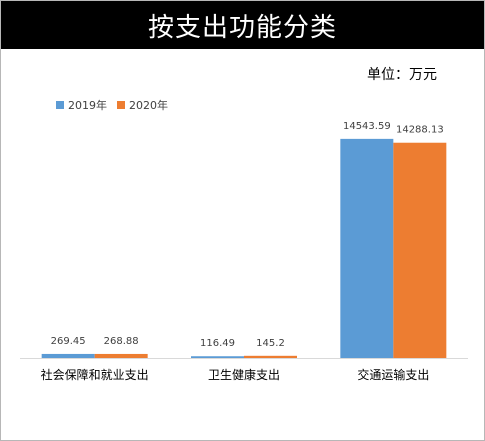  Describe the element at coordinates (244, 374) in the screenshot. I see `category-label-1: 卫生健康支出` at that location.